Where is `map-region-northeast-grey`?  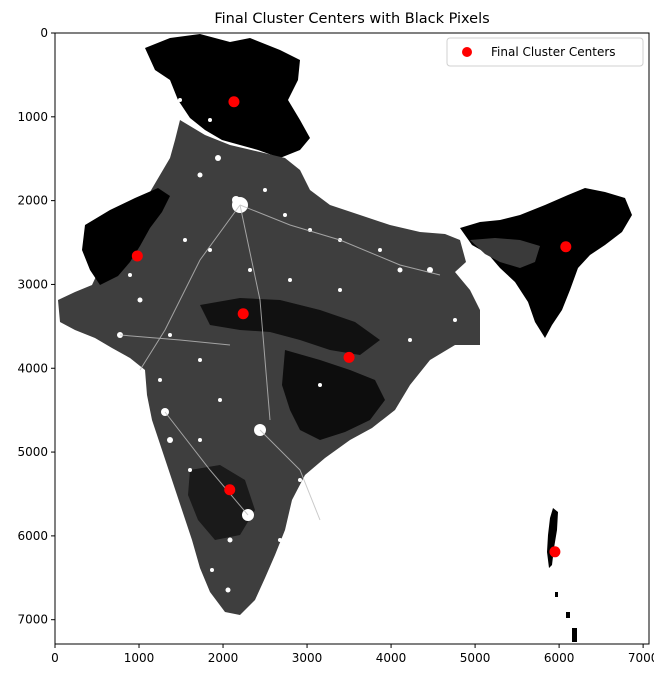
map-region-northeast-grey is located at coordinates (505, 253).